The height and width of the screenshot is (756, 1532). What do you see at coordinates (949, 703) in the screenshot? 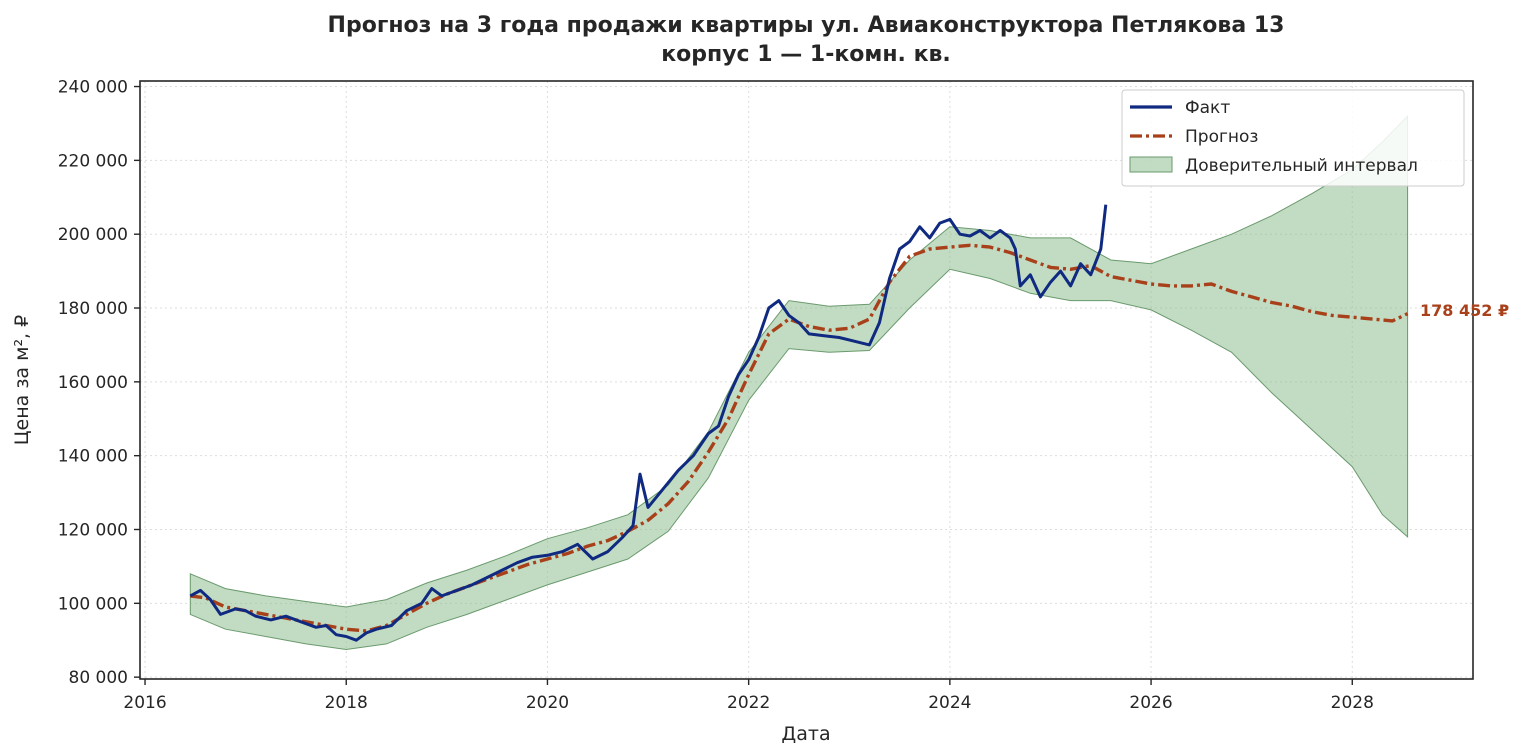
I see `x-tick-label: 2024` at bounding box center [949, 703].